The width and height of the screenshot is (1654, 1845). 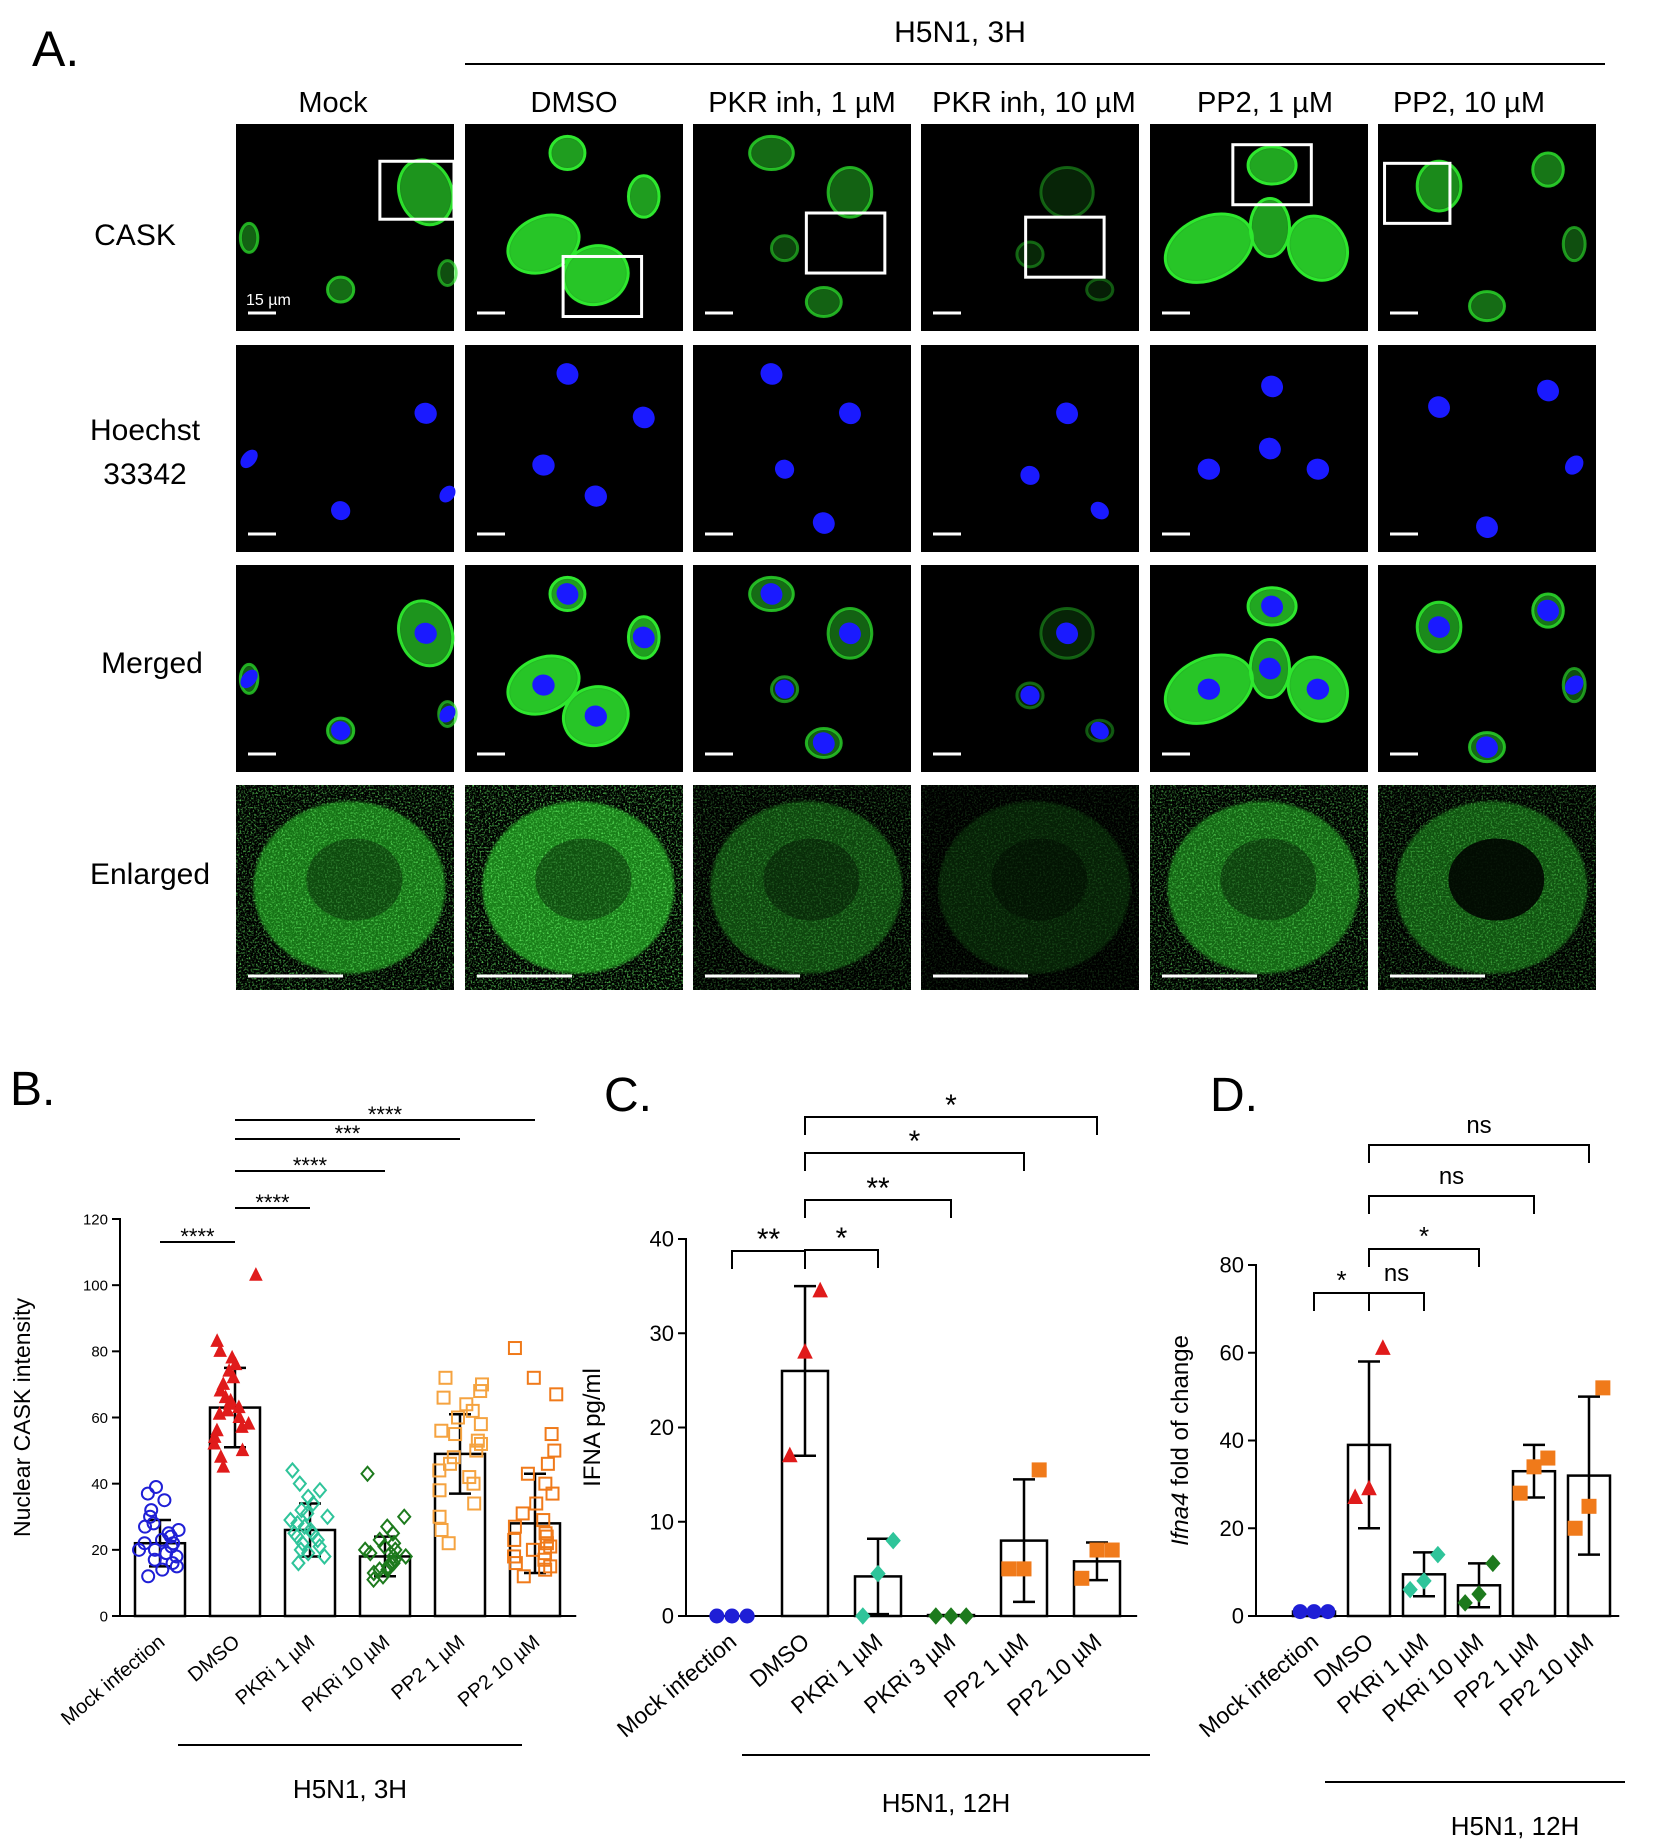 I want to click on row-label: Enlarged, so click(x=150, y=874).